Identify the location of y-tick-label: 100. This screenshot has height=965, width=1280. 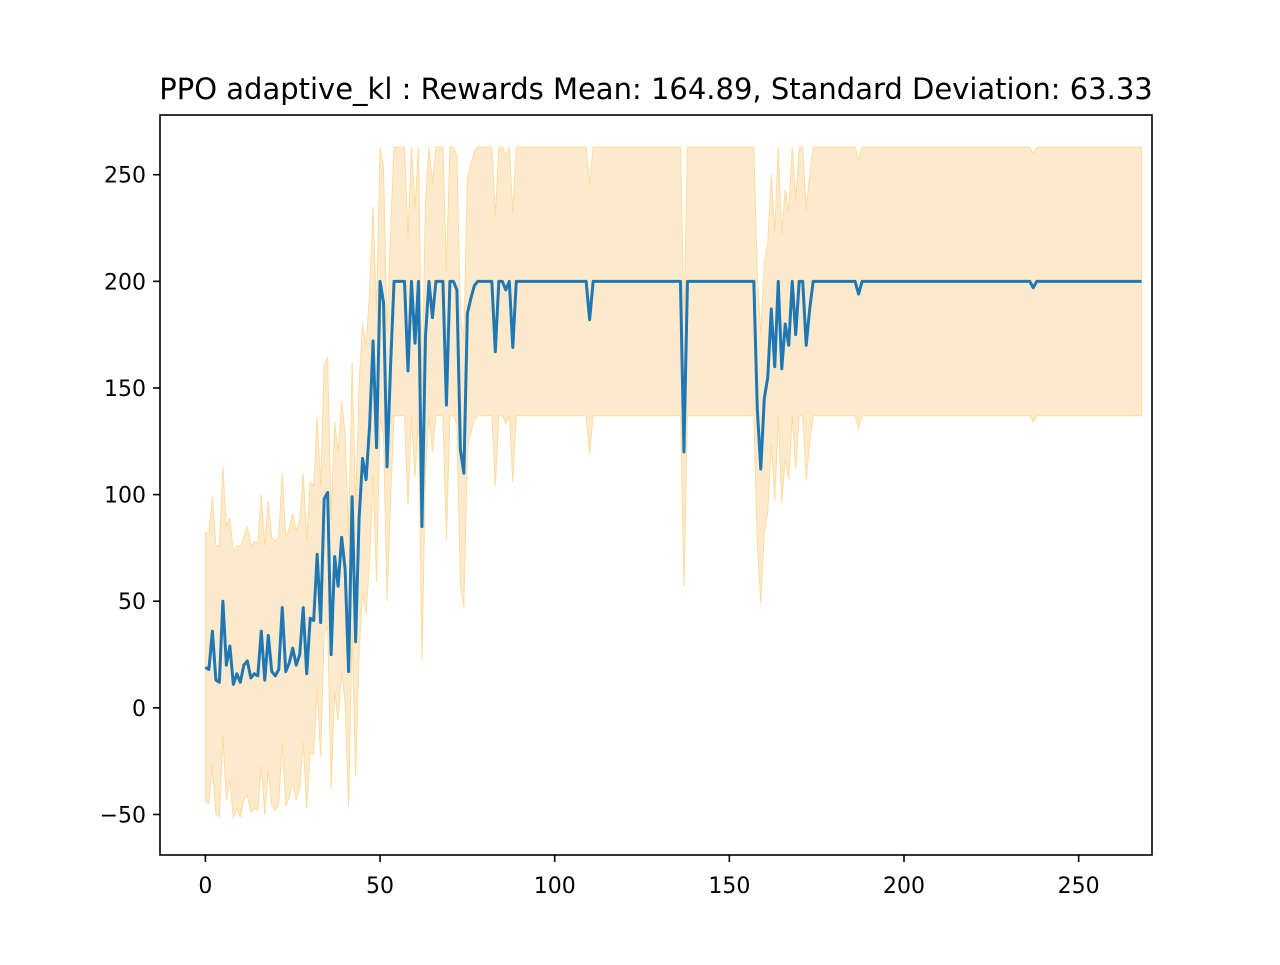
(125, 496).